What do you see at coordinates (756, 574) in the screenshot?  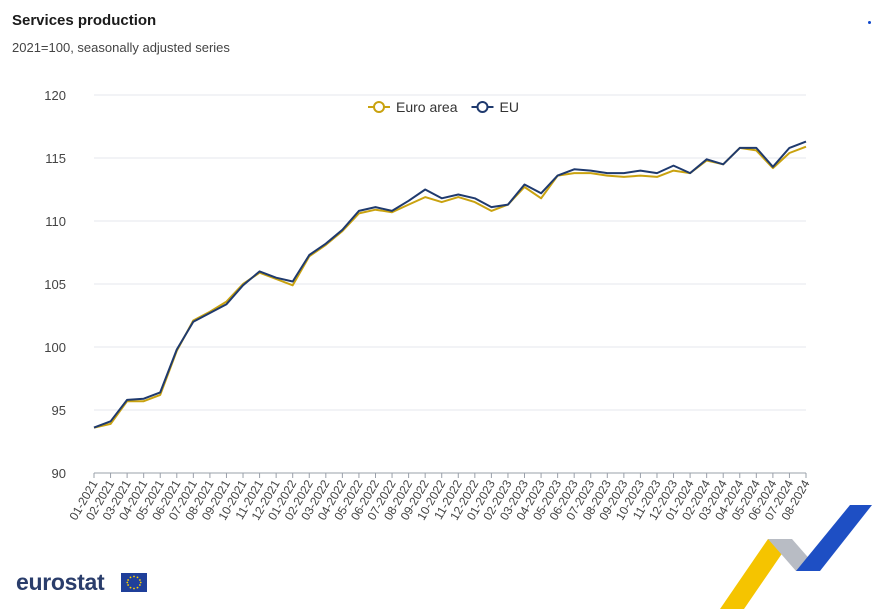 I see `yellow-stripe` at bounding box center [756, 574].